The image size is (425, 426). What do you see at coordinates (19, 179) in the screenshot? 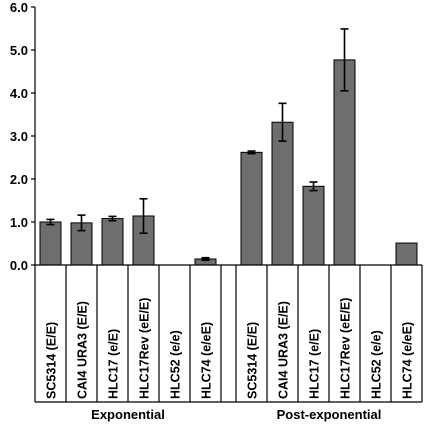
I see `y-tick-label: 2.0` at bounding box center [19, 179].